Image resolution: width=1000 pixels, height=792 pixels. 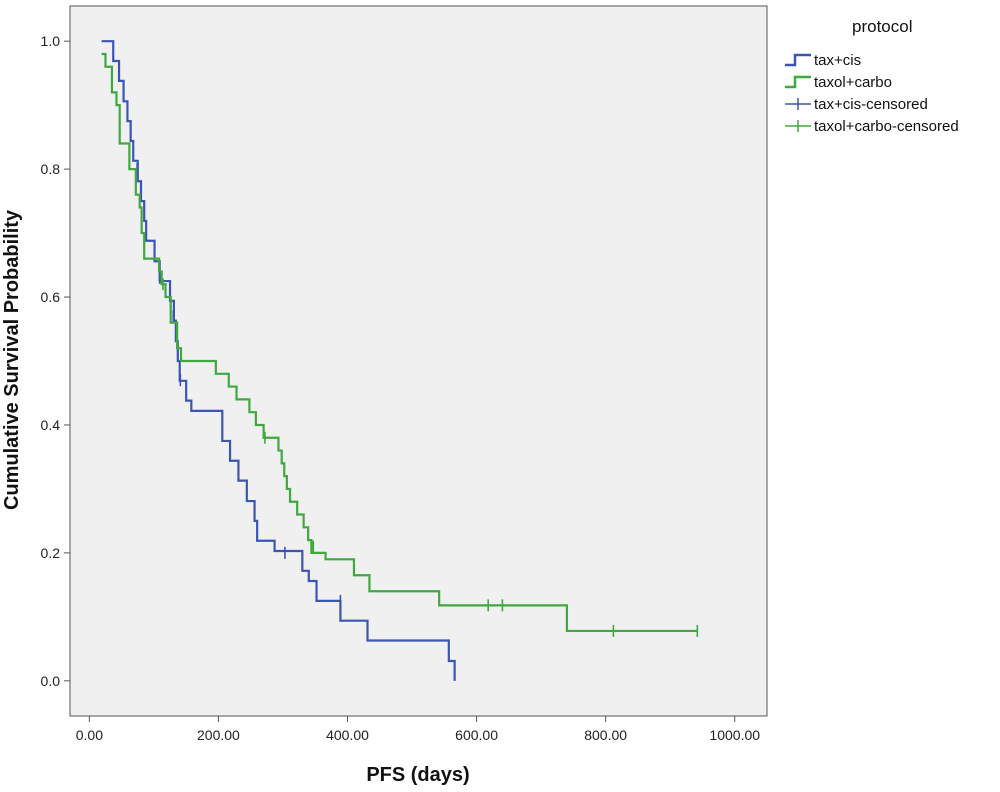 What do you see at coordinates (734, 735) in the screenshot?
I see `x-tick-label: 1000.00` at bounding box center [734, 735].